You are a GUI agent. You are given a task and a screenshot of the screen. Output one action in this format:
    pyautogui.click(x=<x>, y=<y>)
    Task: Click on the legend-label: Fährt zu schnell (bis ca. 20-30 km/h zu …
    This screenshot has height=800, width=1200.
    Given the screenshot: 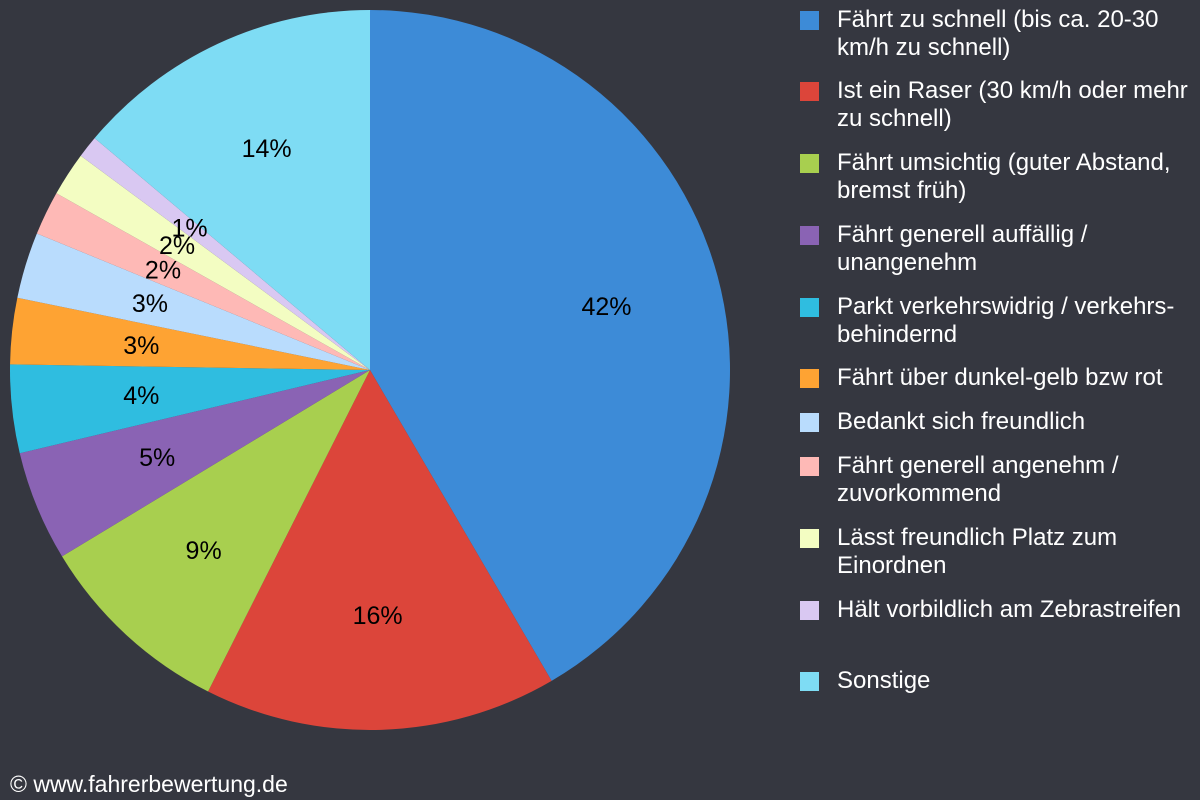 What is the action you would take?
    pyautogui.click(x=998, y=33)
    